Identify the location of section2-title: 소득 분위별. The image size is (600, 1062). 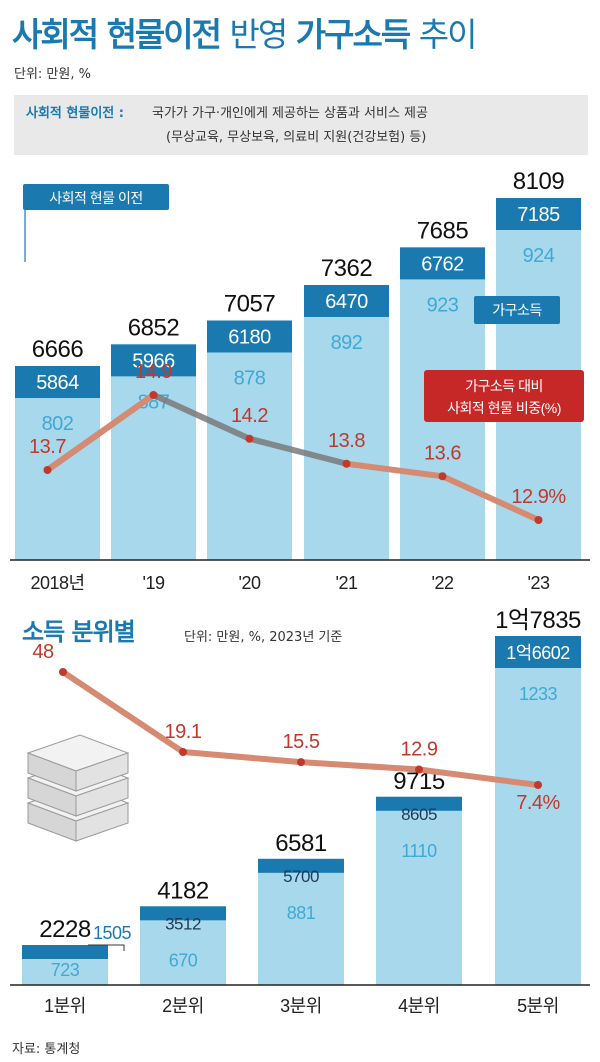
(79, 632).